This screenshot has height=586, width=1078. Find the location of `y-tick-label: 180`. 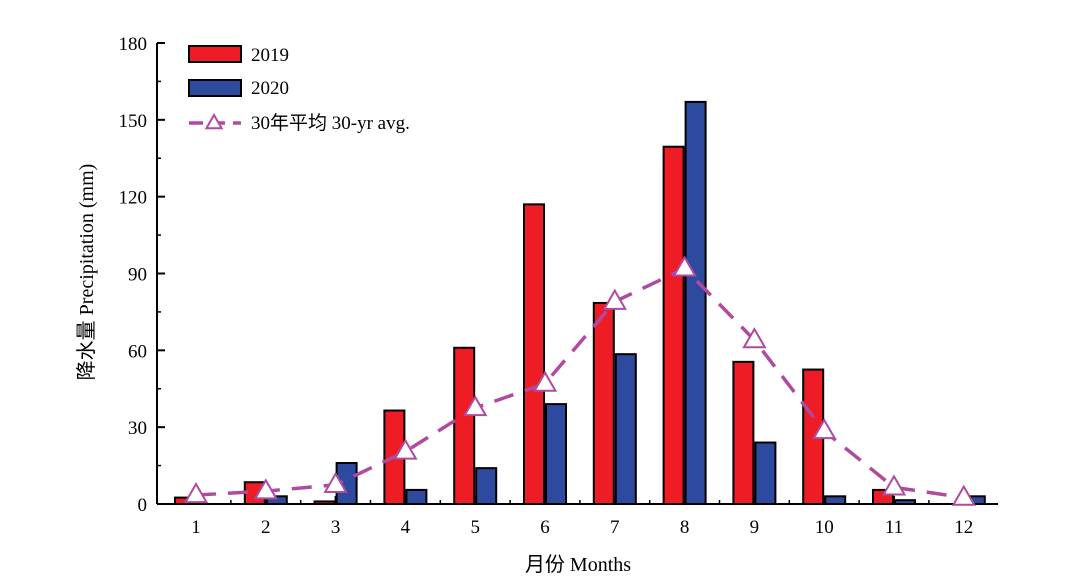

y-tick-label: 180 is located at coordinates (133, 44).